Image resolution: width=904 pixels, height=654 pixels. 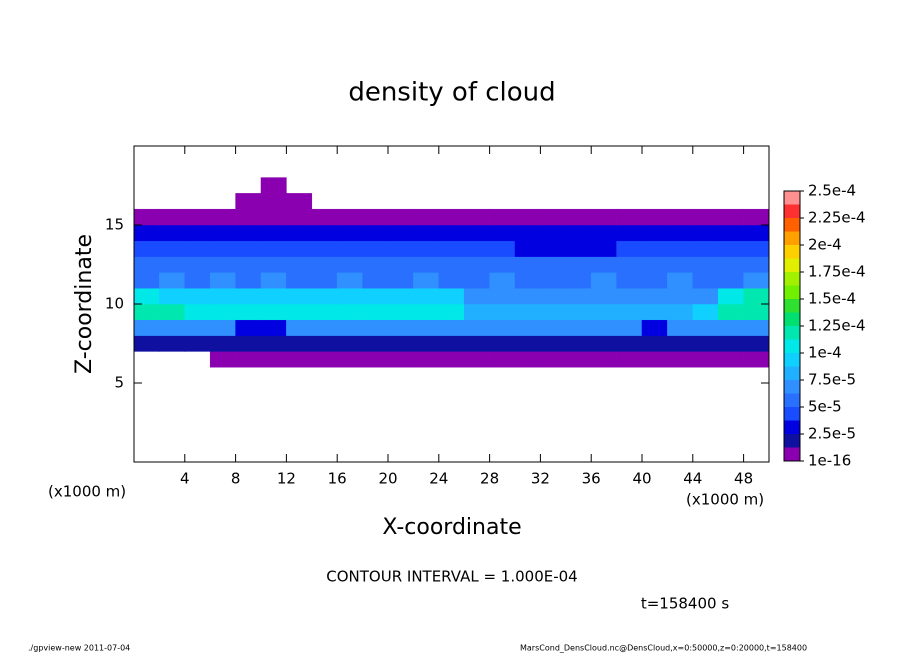 I want to click on x-tick-label: 4, so click(x=185, y=479).